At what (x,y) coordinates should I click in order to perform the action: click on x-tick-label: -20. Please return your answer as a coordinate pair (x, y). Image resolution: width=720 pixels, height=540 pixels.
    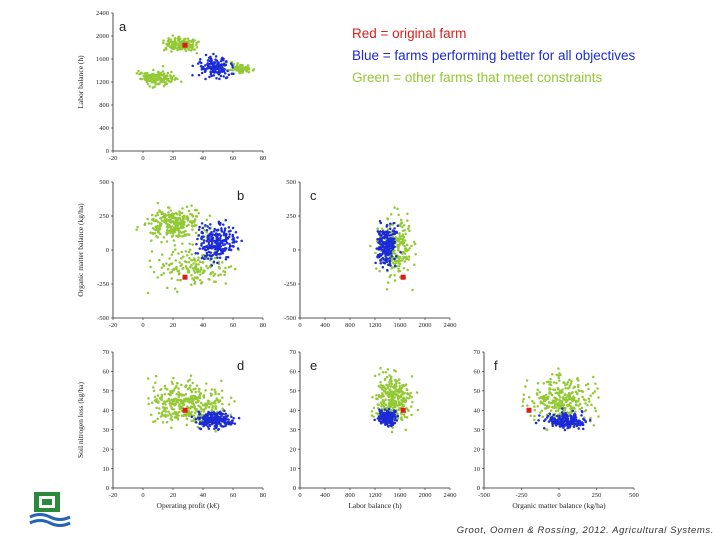
    Looking at the image, I should click on (113, 158).